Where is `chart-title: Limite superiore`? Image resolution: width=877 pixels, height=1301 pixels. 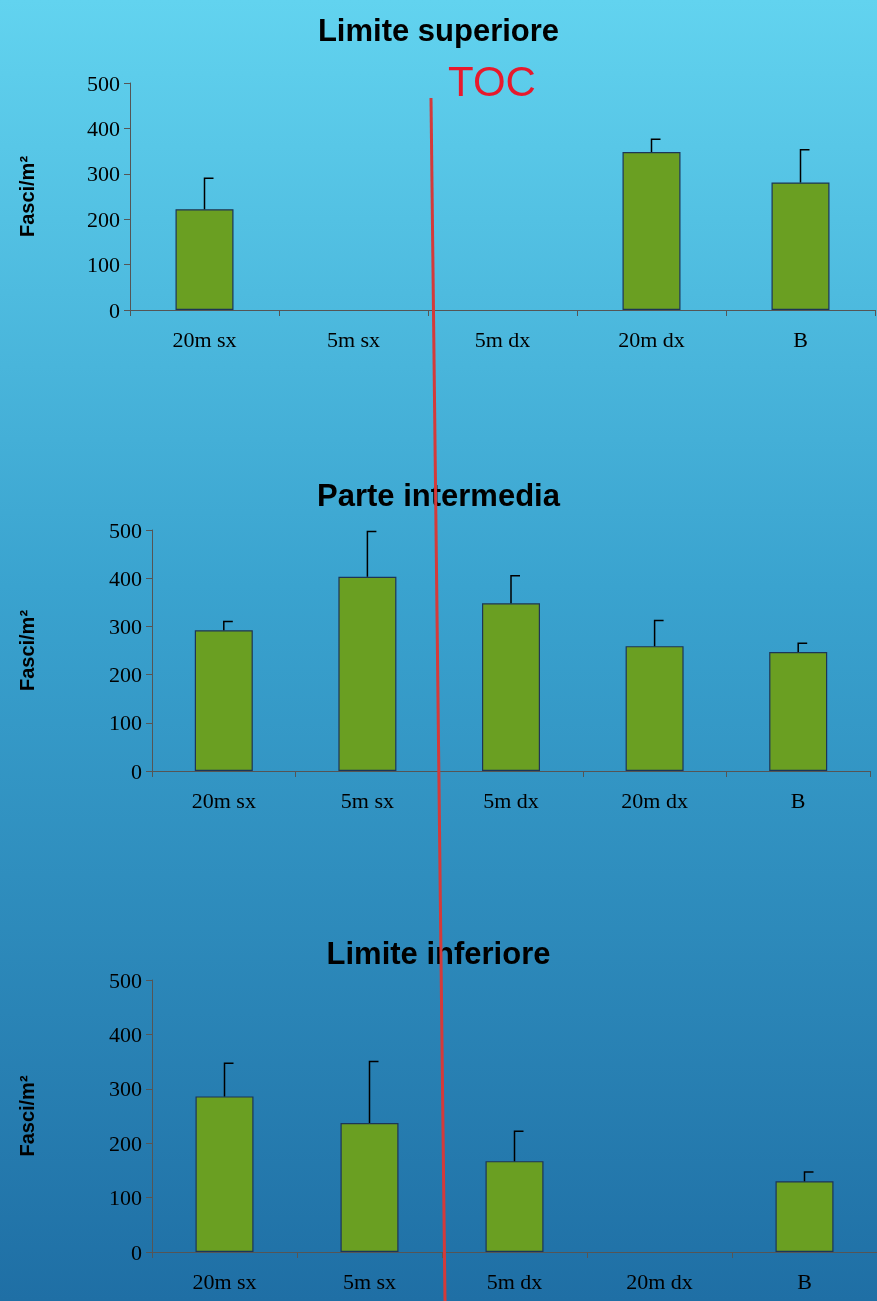
chart-title: Limite superiore is located at coordinates (438, 30).